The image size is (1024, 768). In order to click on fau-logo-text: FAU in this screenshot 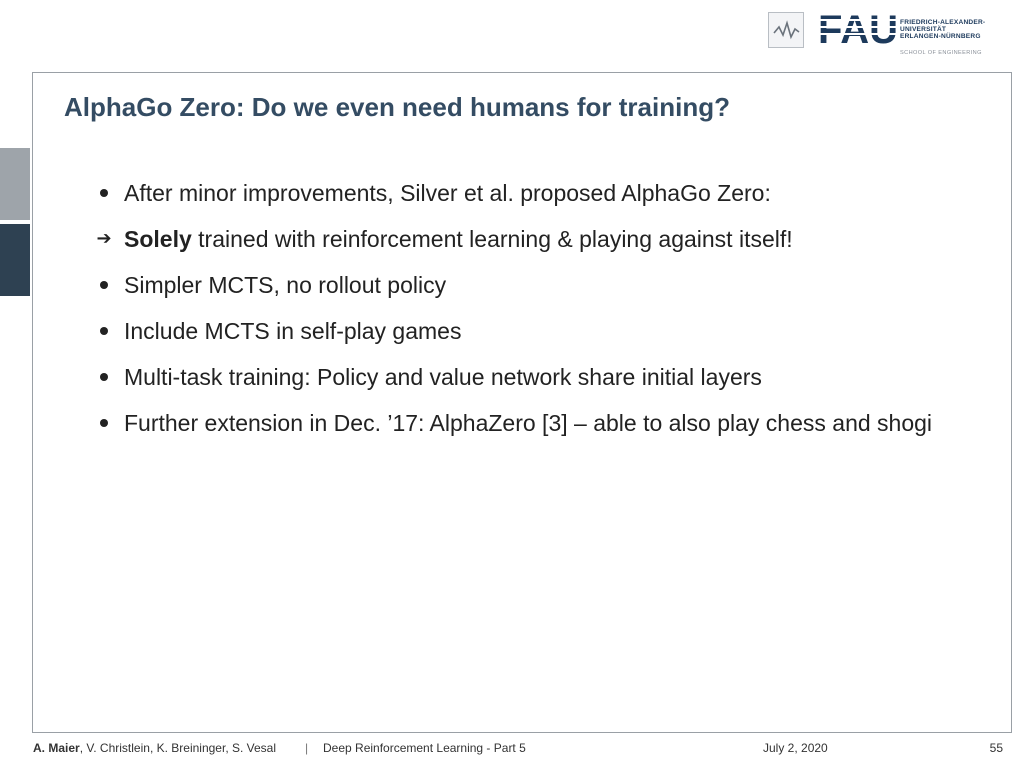, I will do `click(857, 29)`.